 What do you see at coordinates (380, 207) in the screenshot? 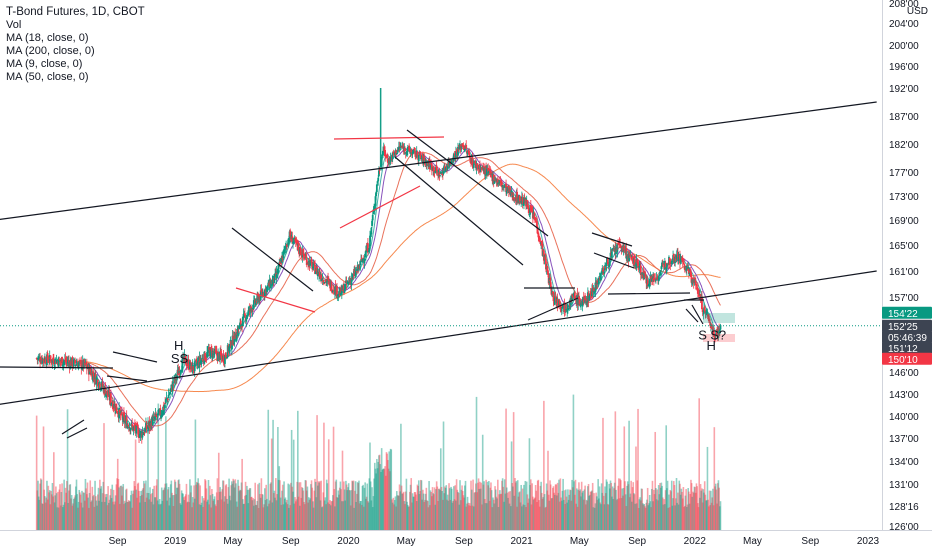
I see `support-red` at bounding box center [380, 207].